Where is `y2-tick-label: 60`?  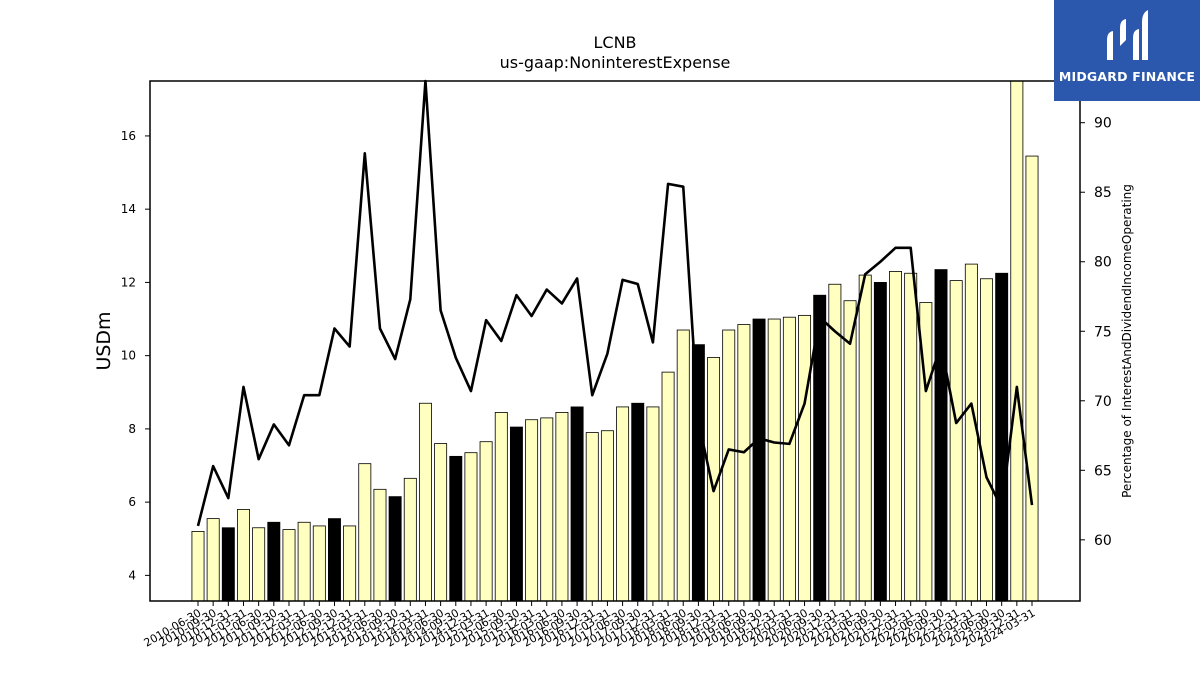 y2-tick-label: 60 is located at coordinates (1103, 541).